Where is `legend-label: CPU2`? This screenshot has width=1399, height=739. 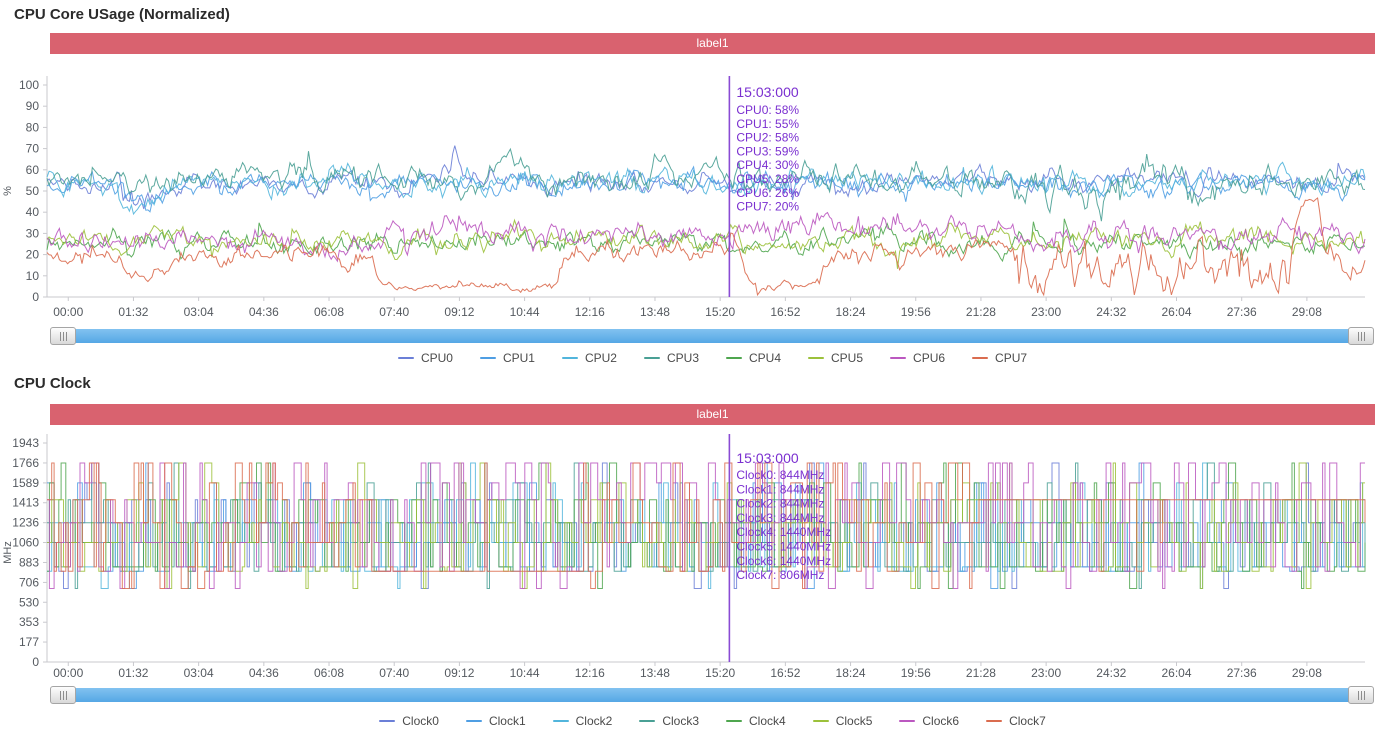
legend-label: CPU2 is located at coordinates (600, 358).